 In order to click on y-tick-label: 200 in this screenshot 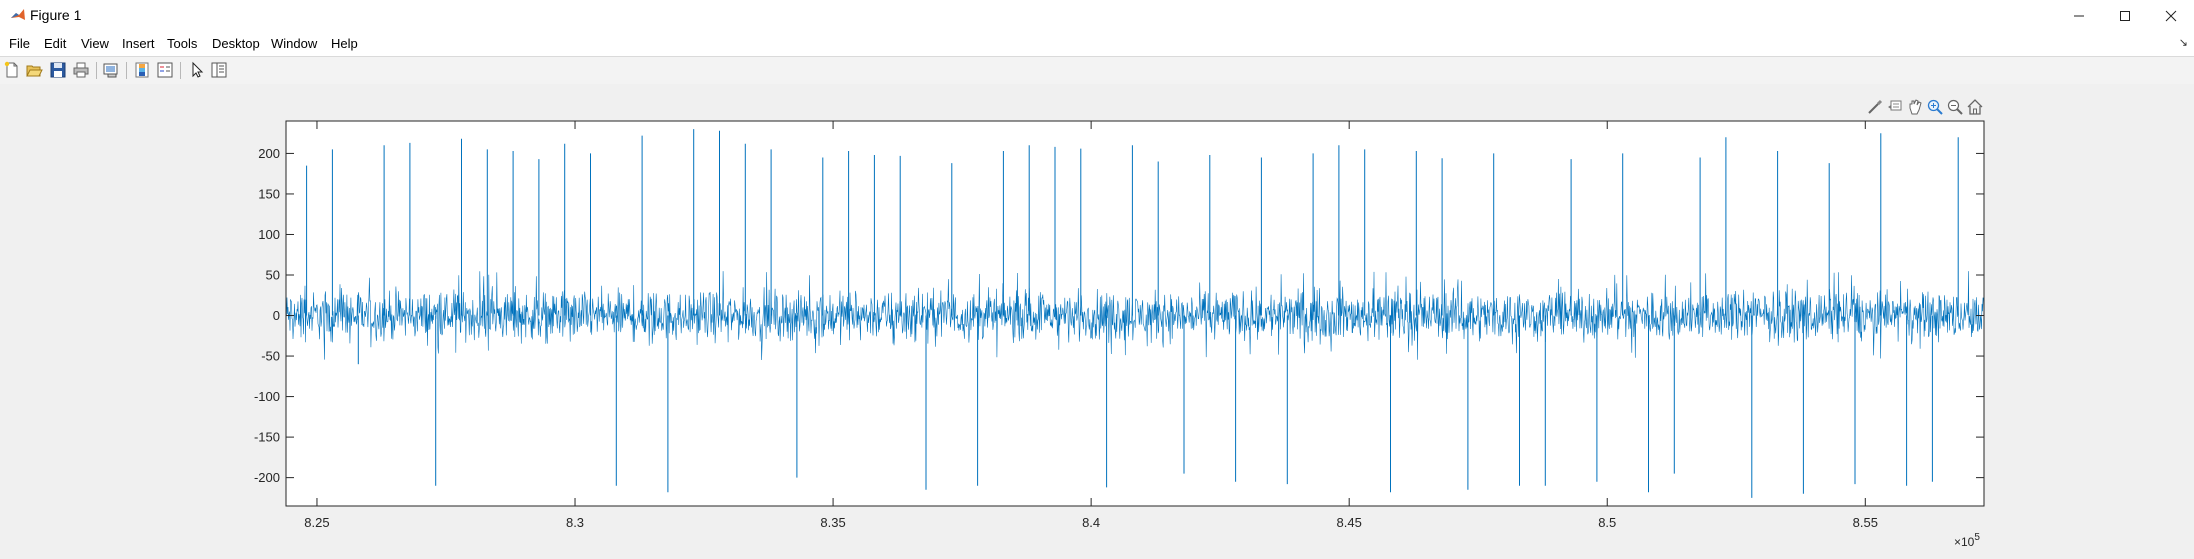, I will do `click(269, 153)`.